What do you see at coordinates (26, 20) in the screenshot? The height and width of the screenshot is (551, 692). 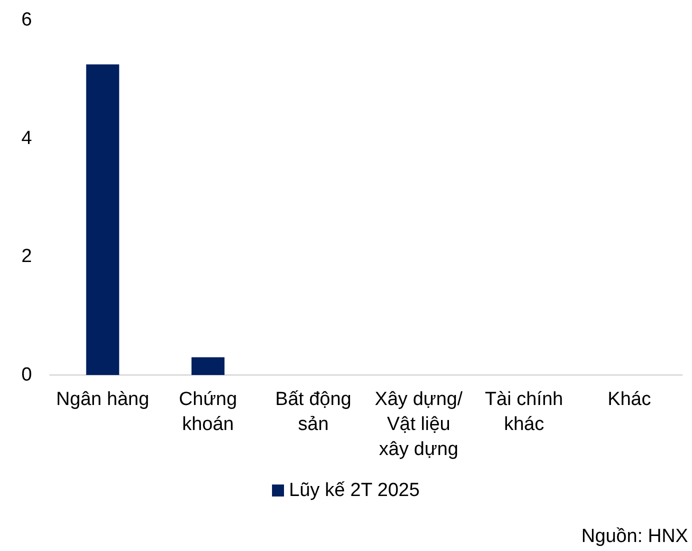 I see `y-tick-label: 6` at bounding box center [26, 20].